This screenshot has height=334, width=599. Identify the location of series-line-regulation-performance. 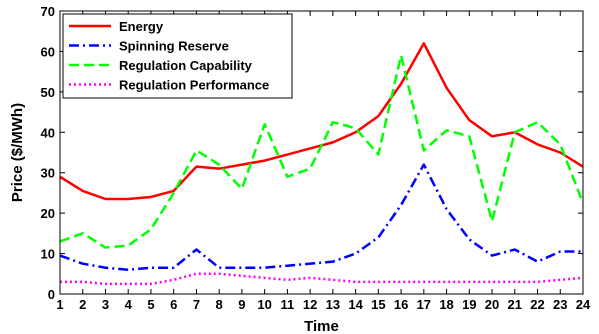
(322, 279).